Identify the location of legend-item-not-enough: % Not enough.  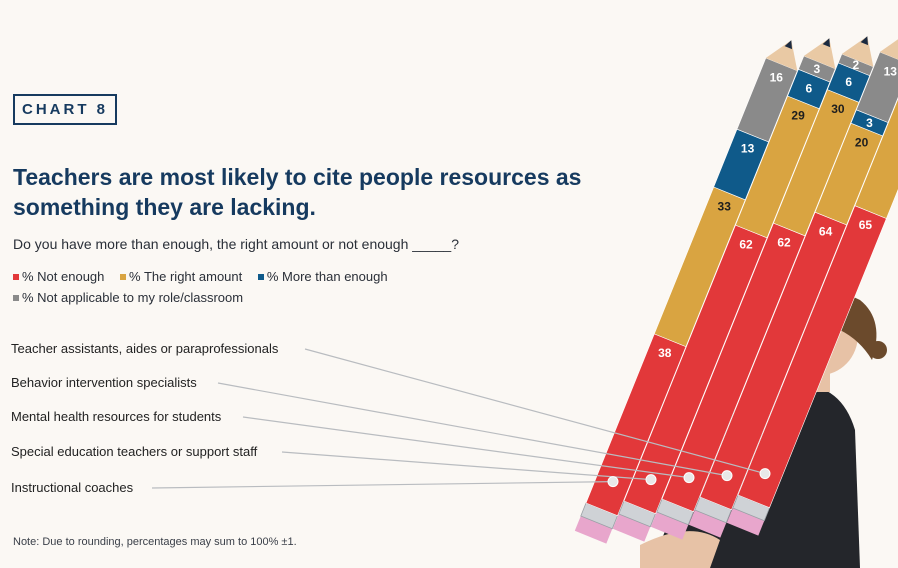
(58, 276).